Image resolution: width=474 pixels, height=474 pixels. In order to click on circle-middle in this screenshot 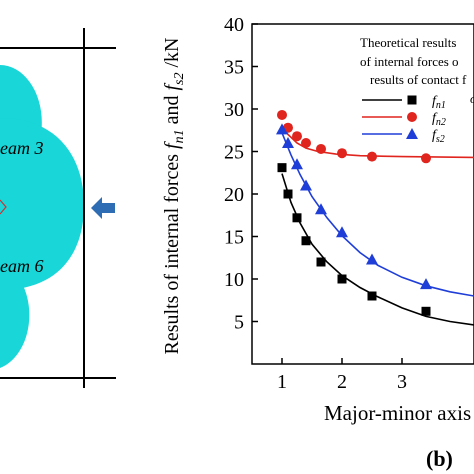, I will do `click(42, 204)`.